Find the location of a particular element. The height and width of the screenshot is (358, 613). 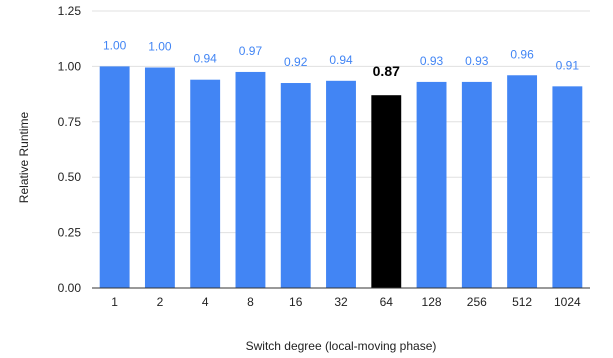

data-label-1: 1.00 is located at coordinates (115, 45).